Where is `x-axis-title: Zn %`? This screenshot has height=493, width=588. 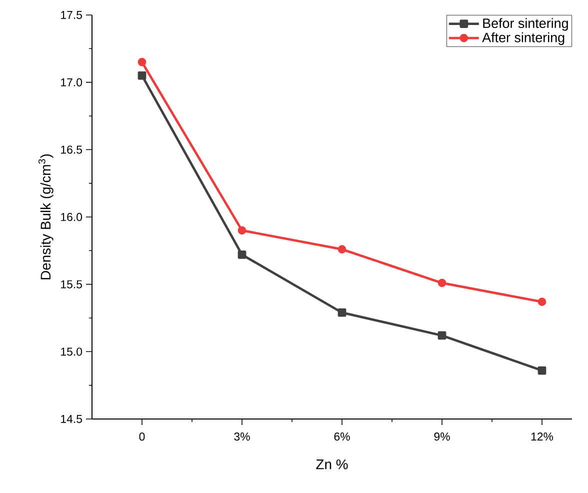 x-axis-title: Zn % is located at coordinates (332, 464).